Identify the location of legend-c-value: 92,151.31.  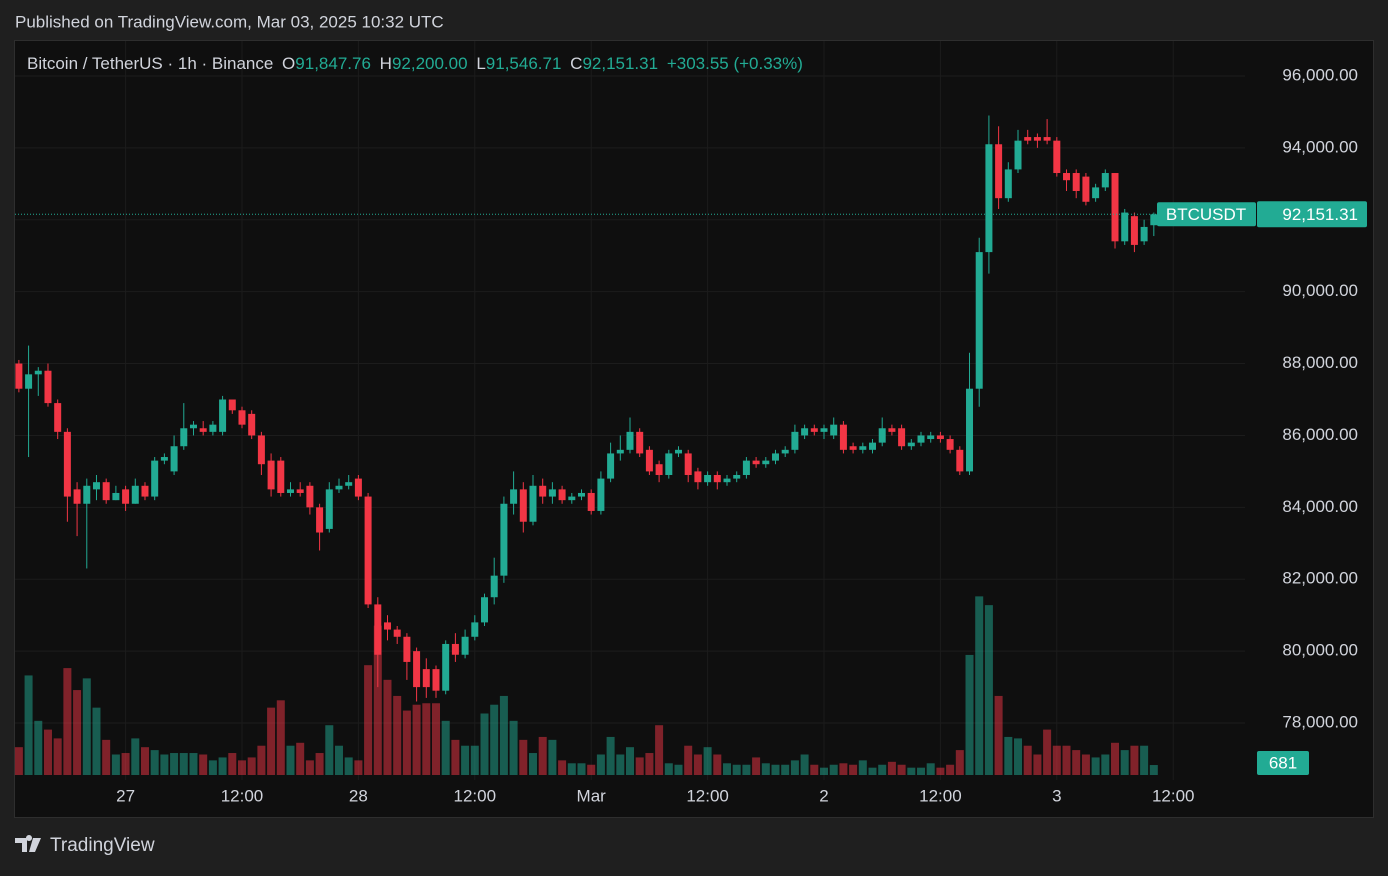
(620, 63).